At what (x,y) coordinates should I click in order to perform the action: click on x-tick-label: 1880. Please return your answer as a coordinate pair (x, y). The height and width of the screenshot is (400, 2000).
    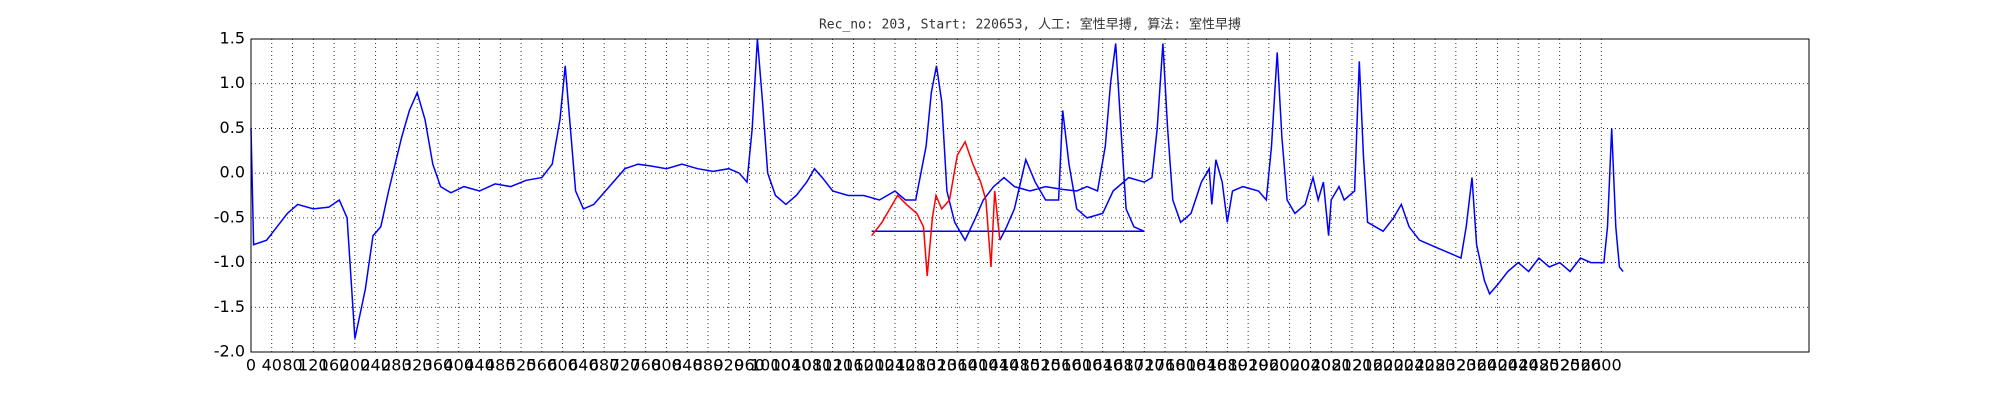
    Looking at the image, I should click on (1227, 365).